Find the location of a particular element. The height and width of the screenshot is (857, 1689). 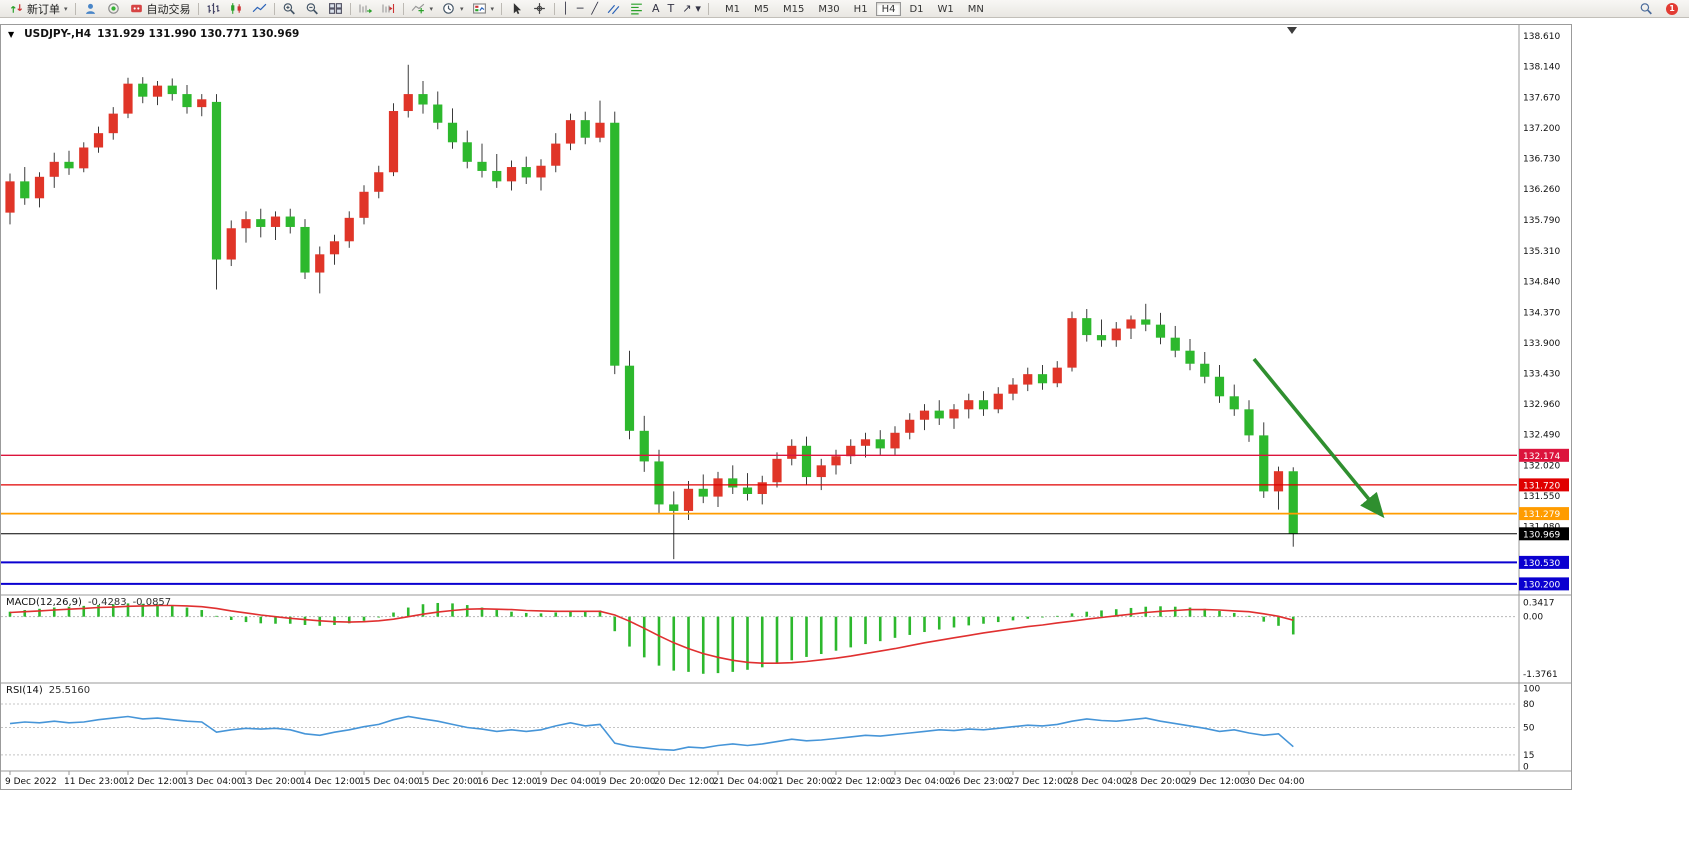

indicators-button: ▾ is located at coordinates (422, 9).